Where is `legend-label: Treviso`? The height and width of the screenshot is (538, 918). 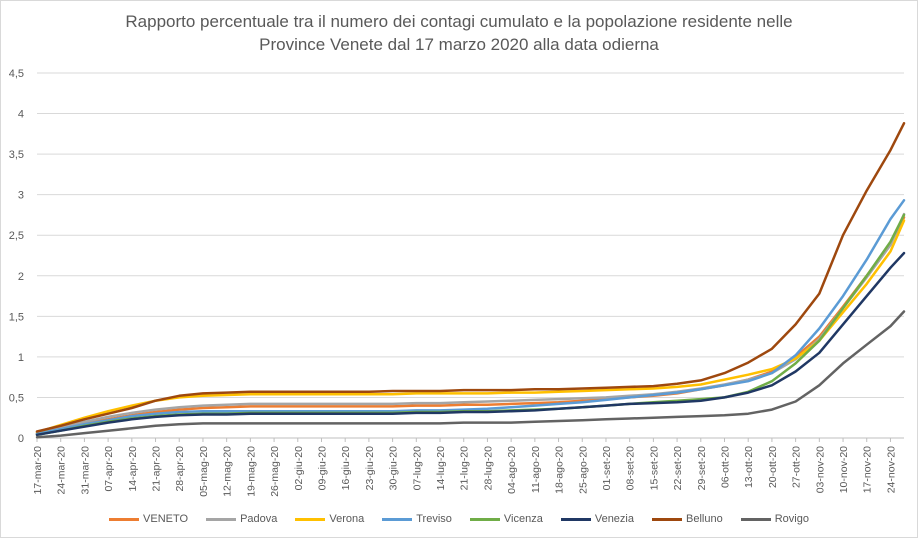
legend-label: Treviso is located at coordinates (434, 519).